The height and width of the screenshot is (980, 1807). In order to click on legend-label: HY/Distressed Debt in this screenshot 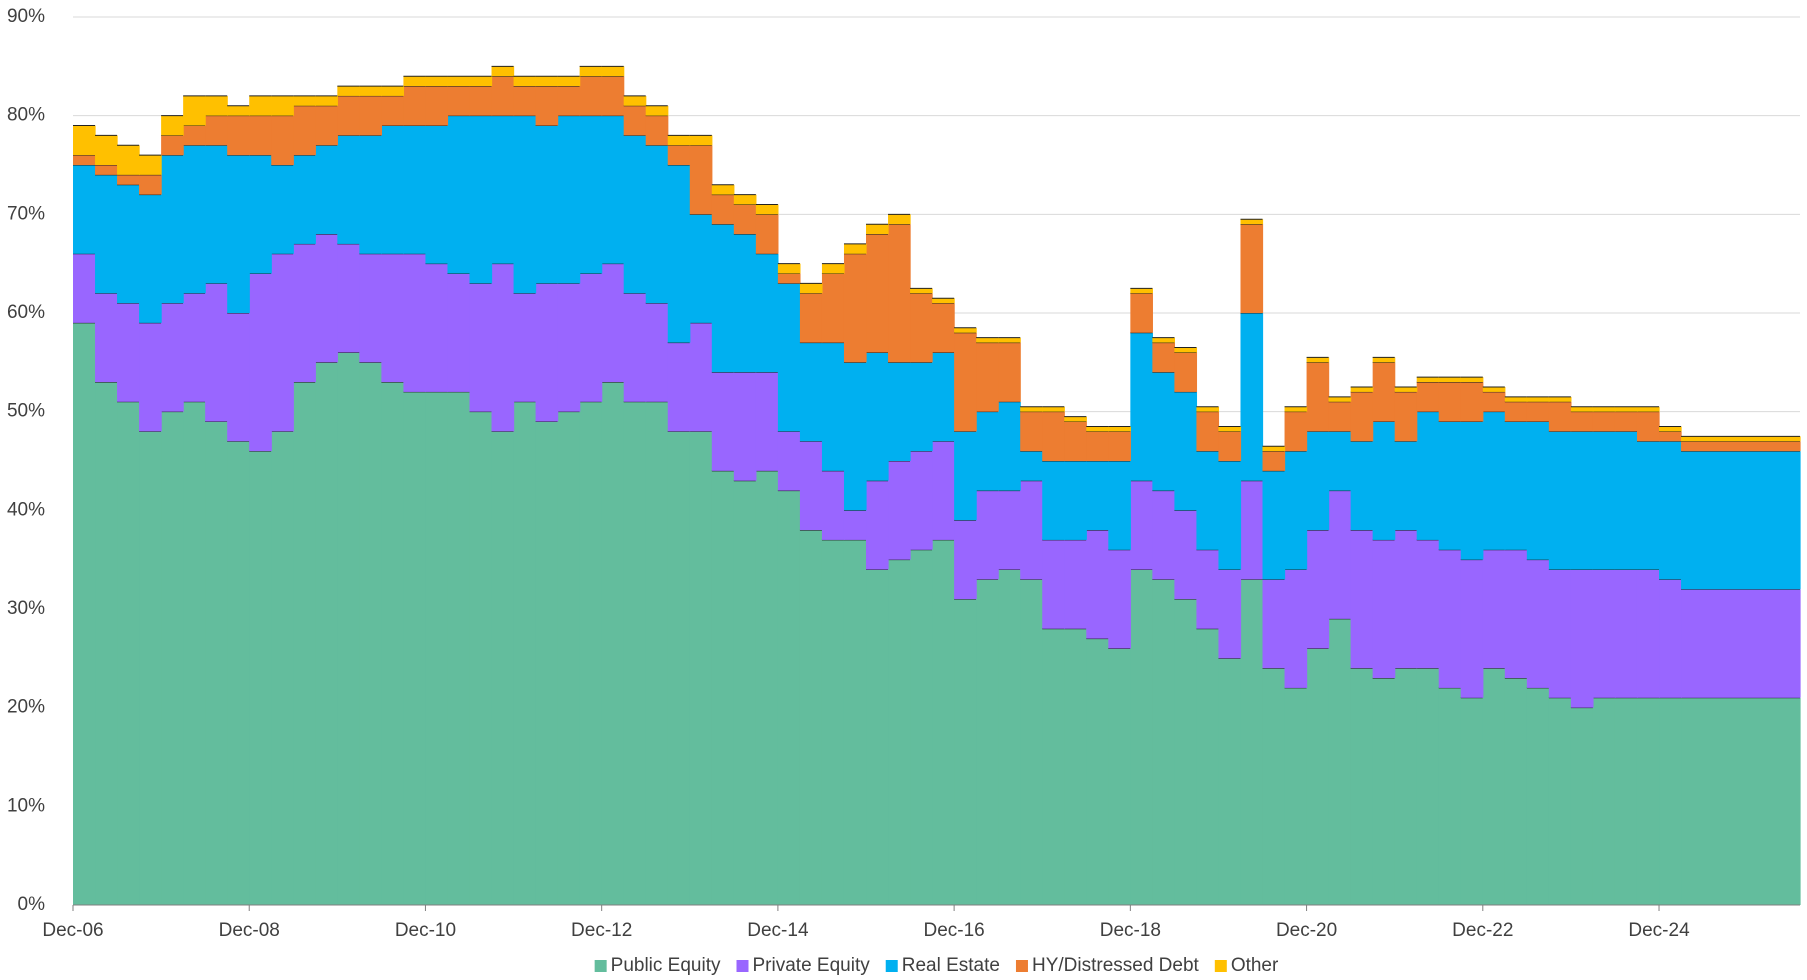, I will do `click(1116, 965)`.